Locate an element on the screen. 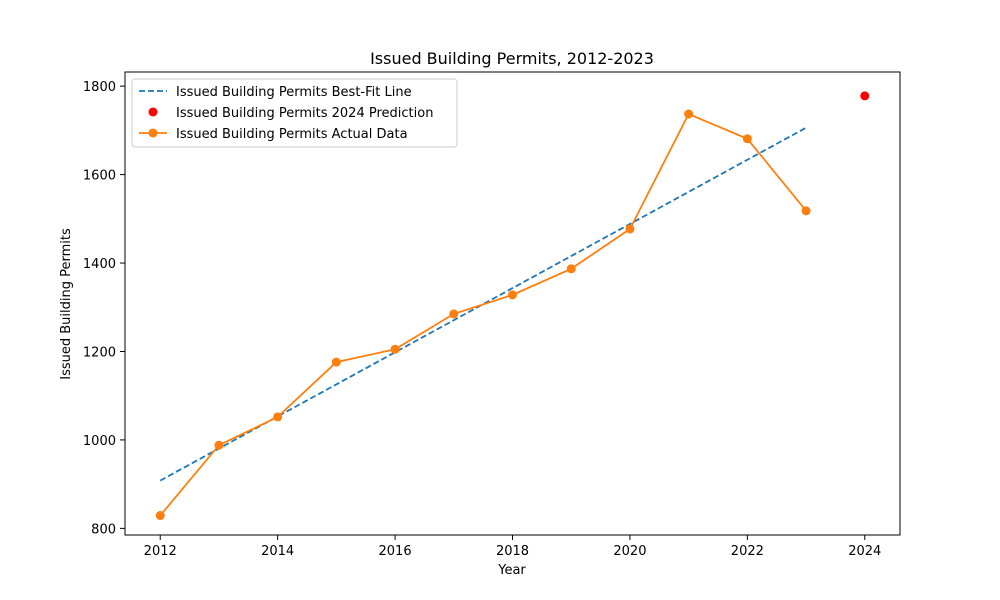  x-tick-label: 2016 is located at coordinates (395, 551).